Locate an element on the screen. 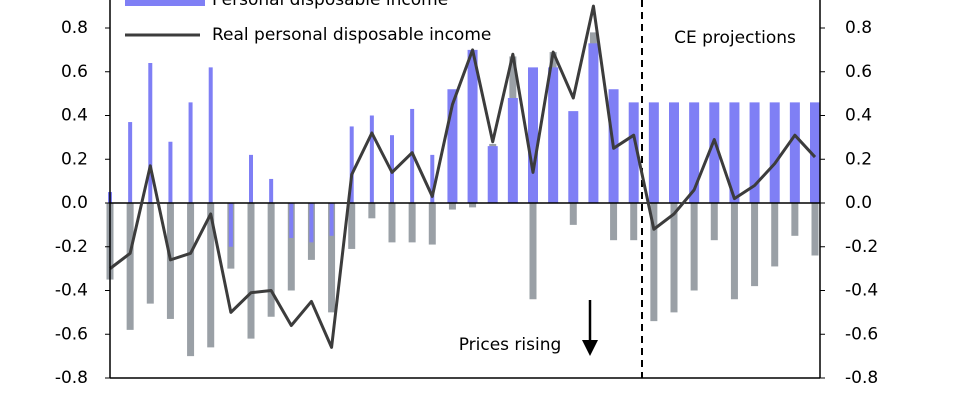  legend-label: Real personal disposable income is located at coordinates (351, 35).